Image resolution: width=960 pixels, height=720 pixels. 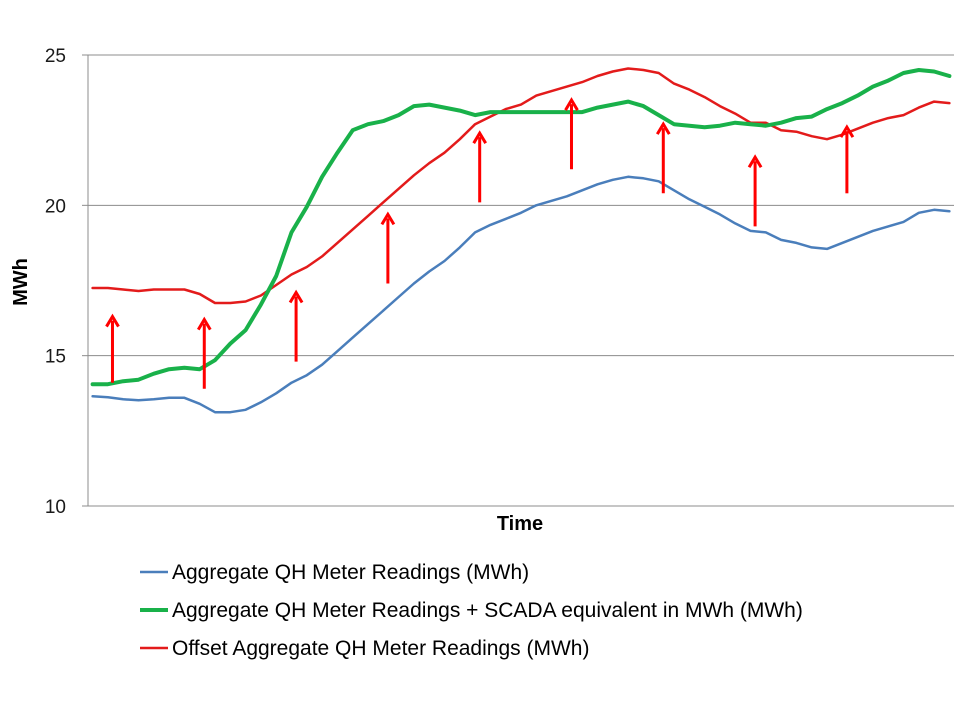 What do you see at coordinates (380, 648) in the screenshot?
I see `legend-label: Offset Aggregate QH Meter Readings (MWh)` at bounding box center [380, 648].